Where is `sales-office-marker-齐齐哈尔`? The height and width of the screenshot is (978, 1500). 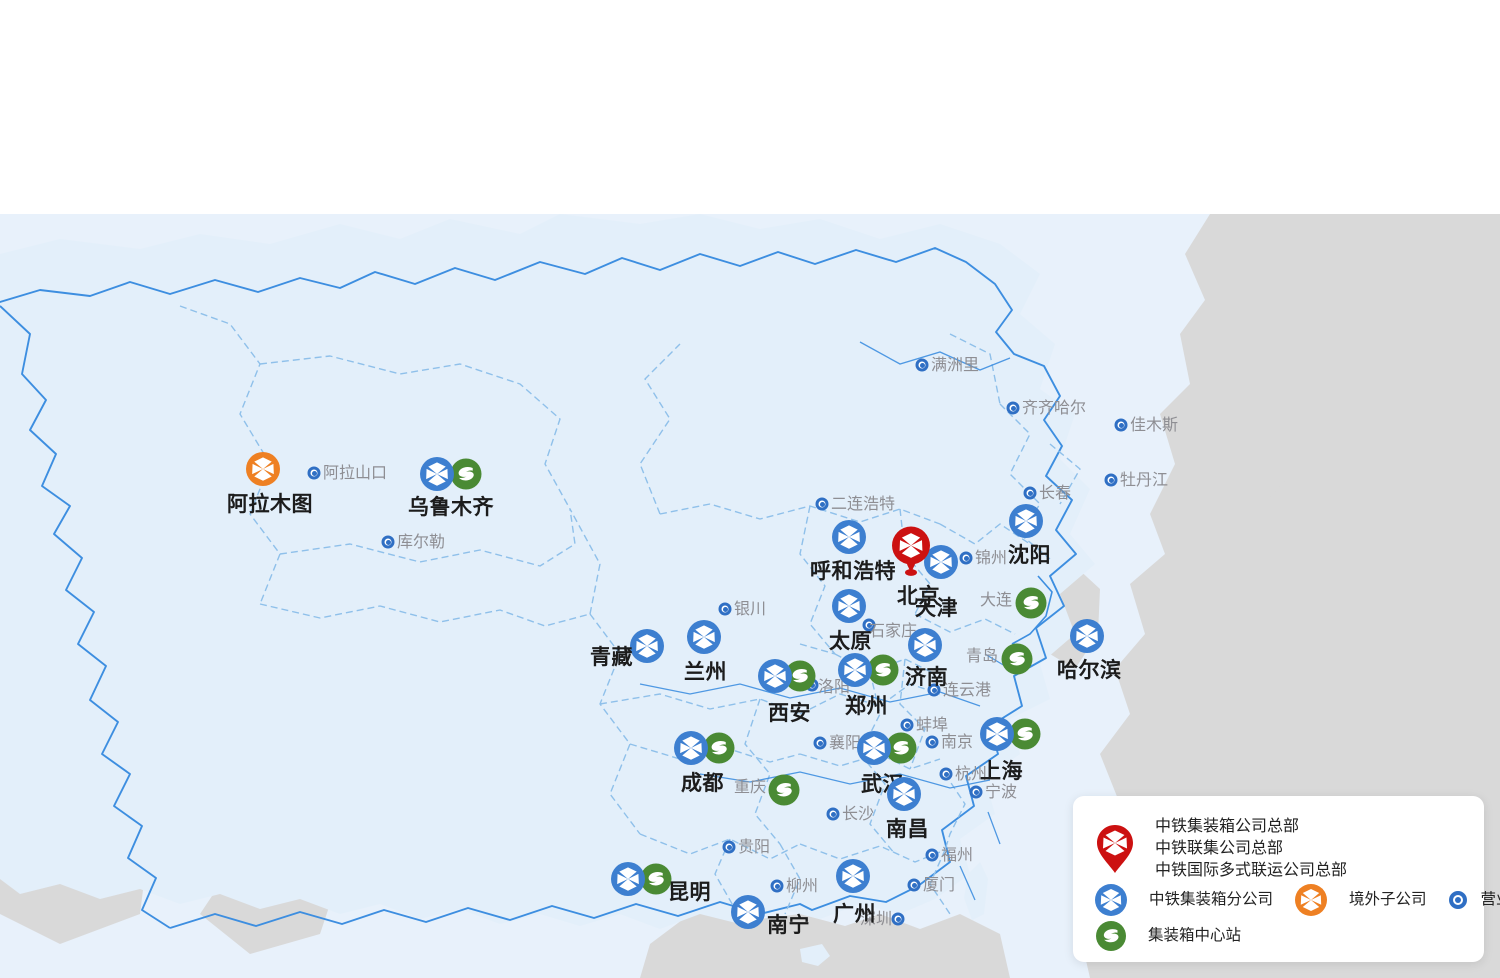 sales-office-marker-齐齐哈尔 is located at coordinates (1013, 408).